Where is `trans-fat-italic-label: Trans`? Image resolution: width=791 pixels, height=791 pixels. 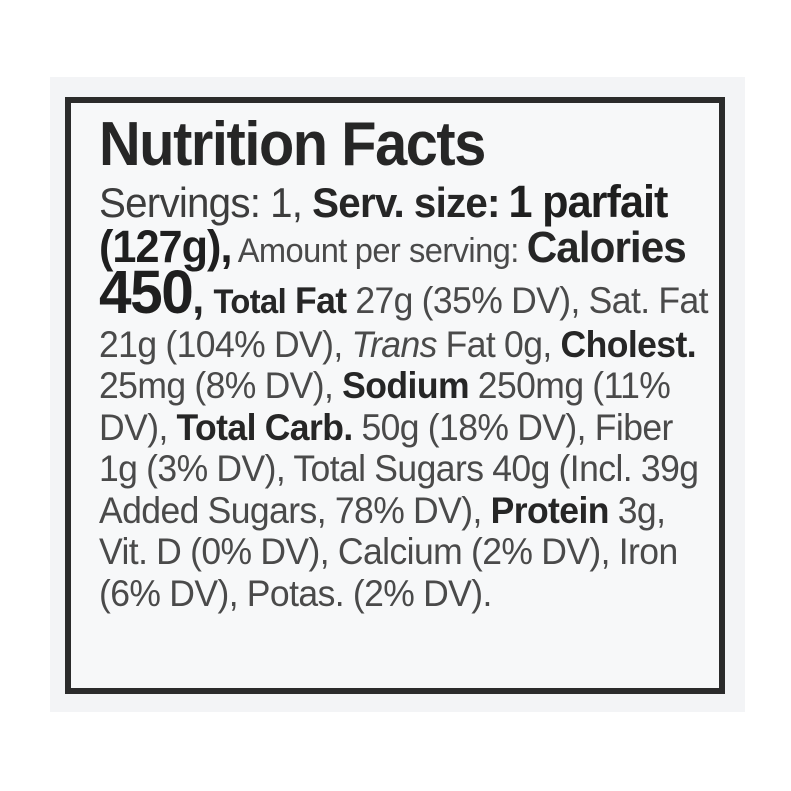
trans-fat-italic-label: Trans is located at coordinates (394, 344).